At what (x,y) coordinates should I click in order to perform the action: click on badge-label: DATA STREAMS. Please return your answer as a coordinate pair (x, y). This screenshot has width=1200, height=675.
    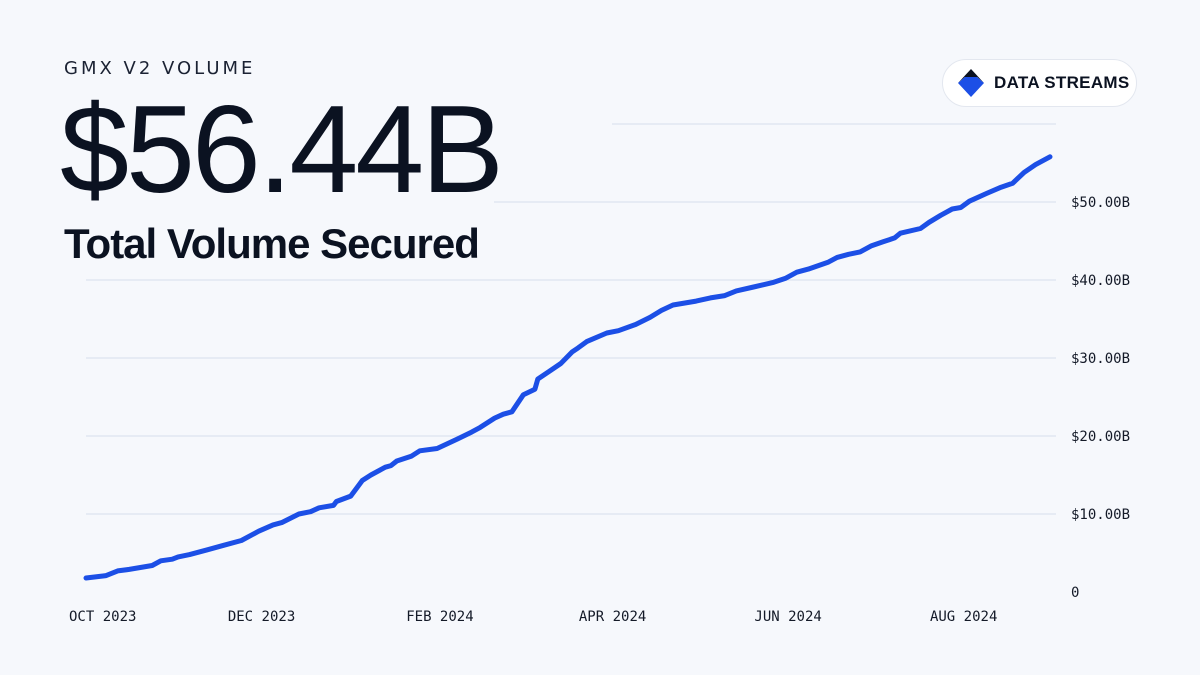
    Looking at the image, I should click on (1062, 82).